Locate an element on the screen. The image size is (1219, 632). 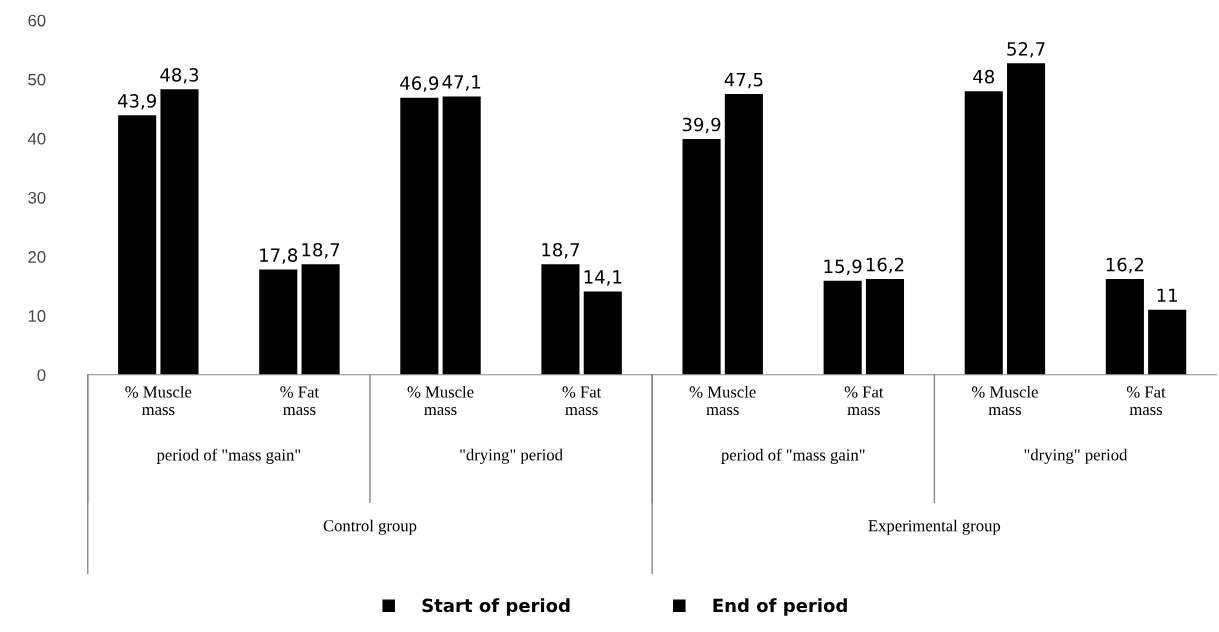
data-label: 48,3 is located at coordinates (179, 76).